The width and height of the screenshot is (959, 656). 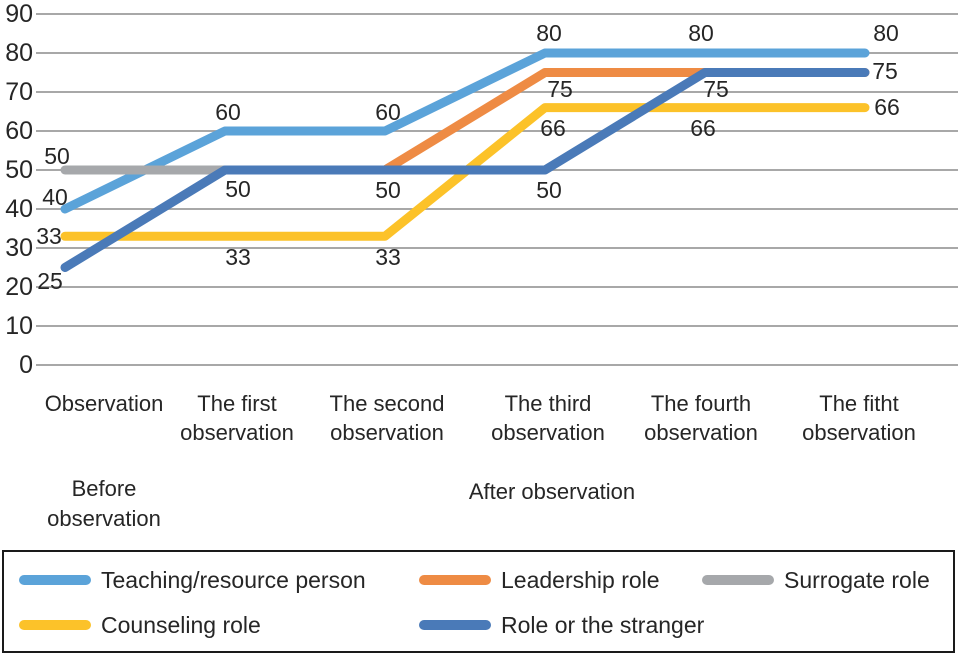 What do you see at coordinates (181, 624) in the screenshot?
I see `legend-label: Counseling role` at bounding box center [181, 624].